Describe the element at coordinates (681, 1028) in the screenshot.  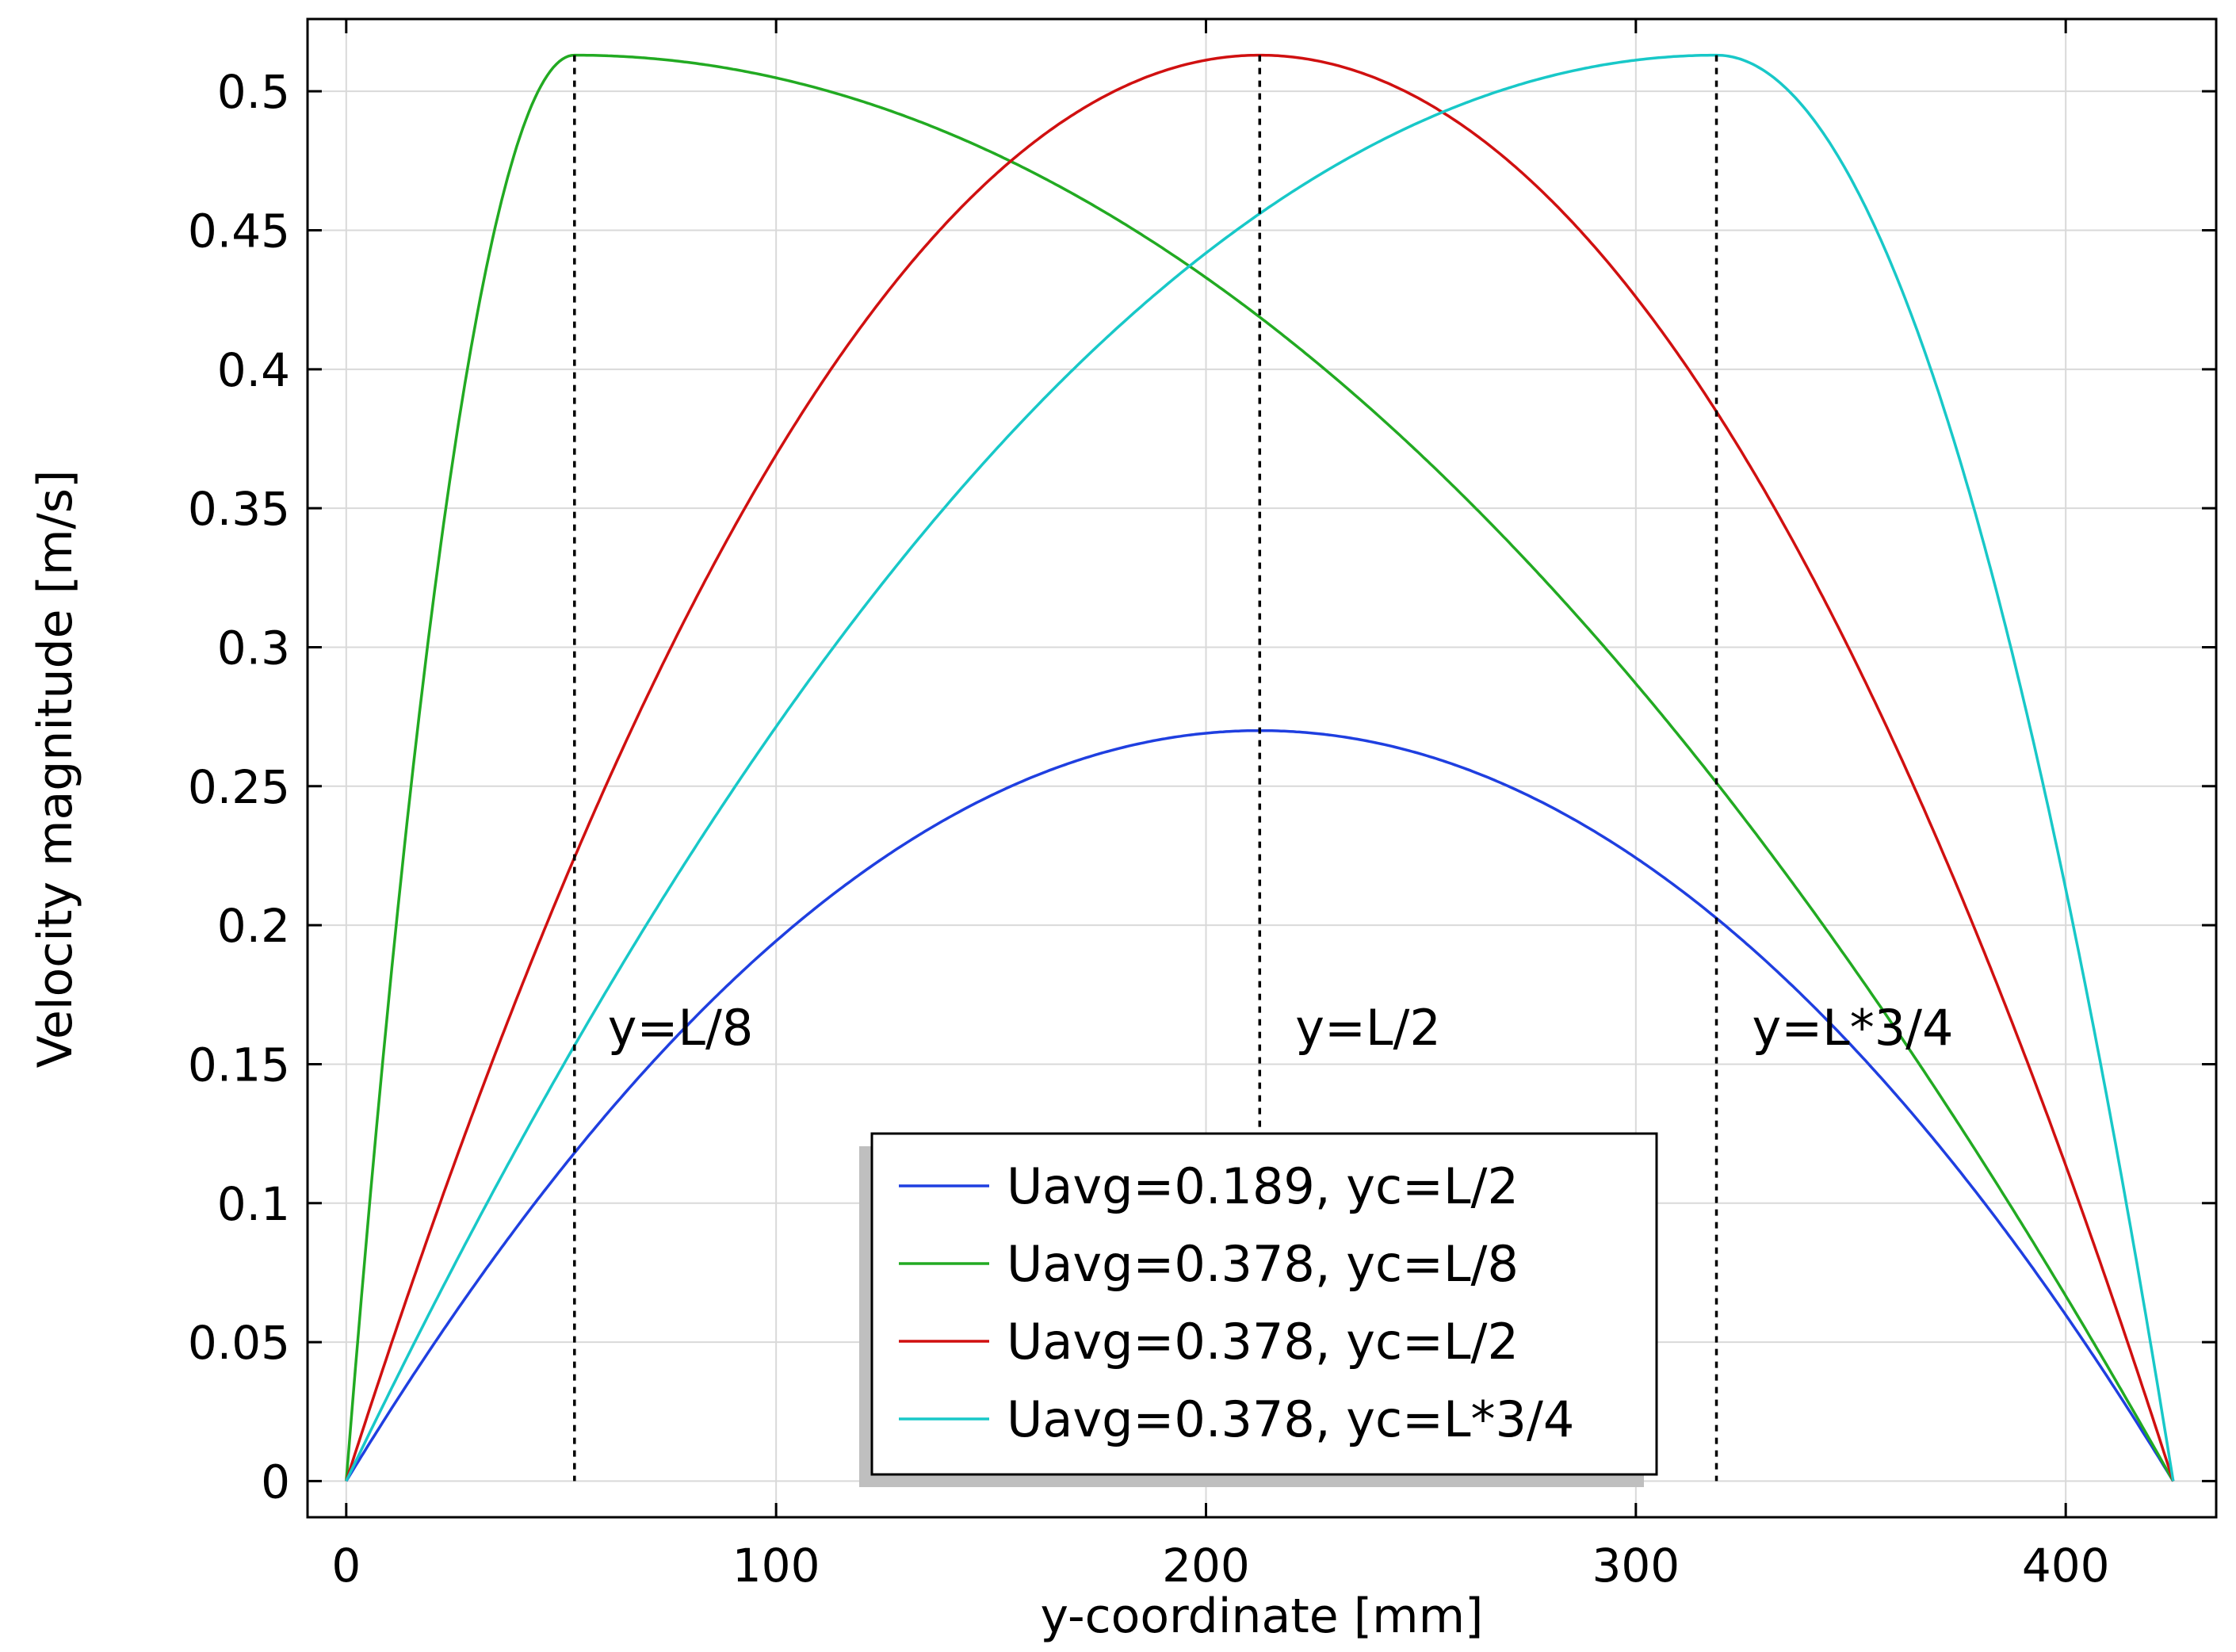
I see `reference-label: y=L/8` at that location.